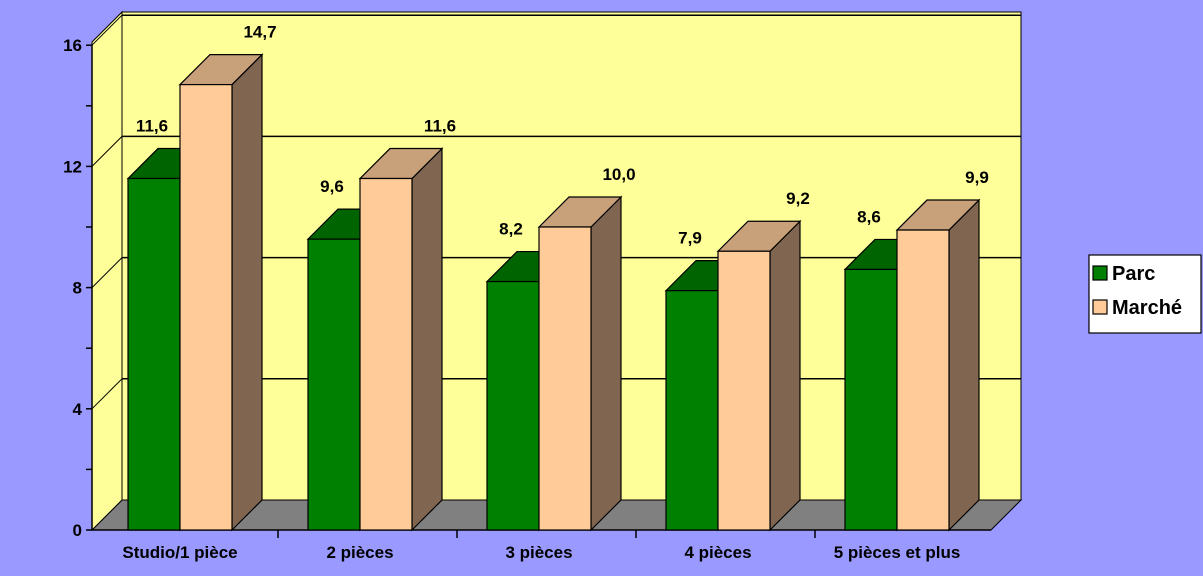 The width and height of the screenshot is (1203, 576). Describe the element at coordinates (440, 126) in the screenshot. I see `data-label-marche: 11,6` at that location.